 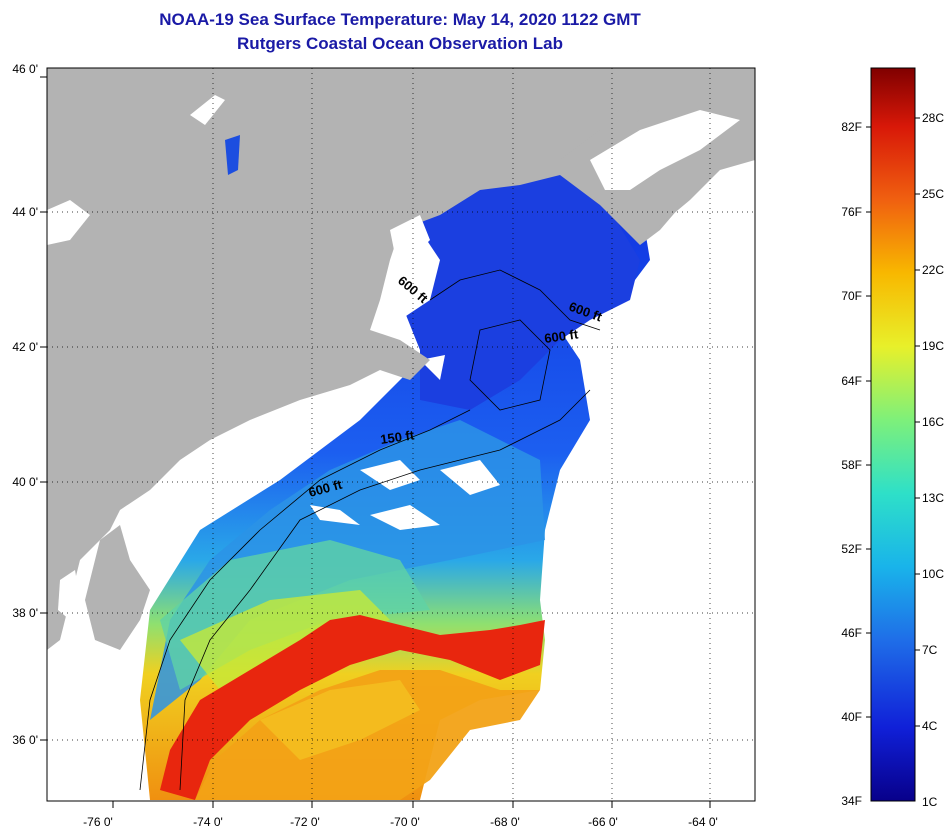 What do you see at coordinates (933, 422) in the screenshot?
I see `colorbar-label-c: 16C` at bounding box center [933, 422].